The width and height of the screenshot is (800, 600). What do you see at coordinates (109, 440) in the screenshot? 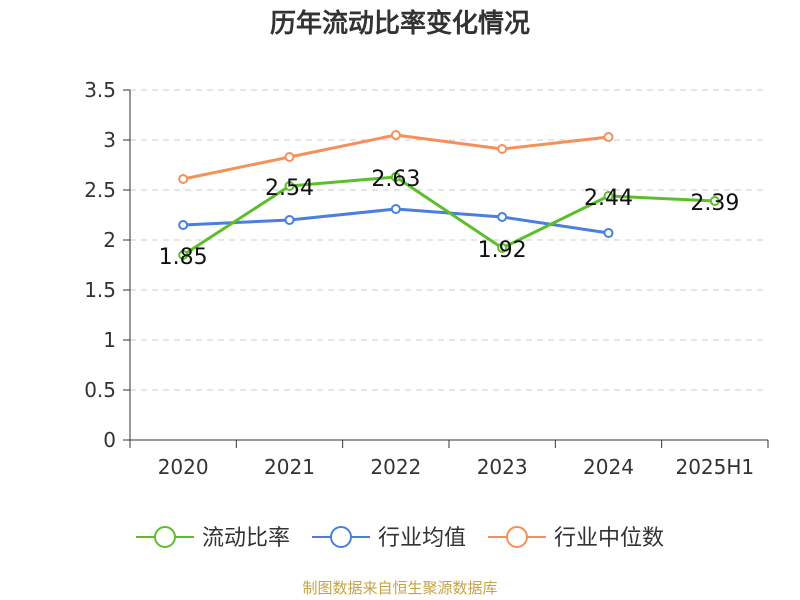
I see `y-tick-label: 0` at bounding box center [109, 440].